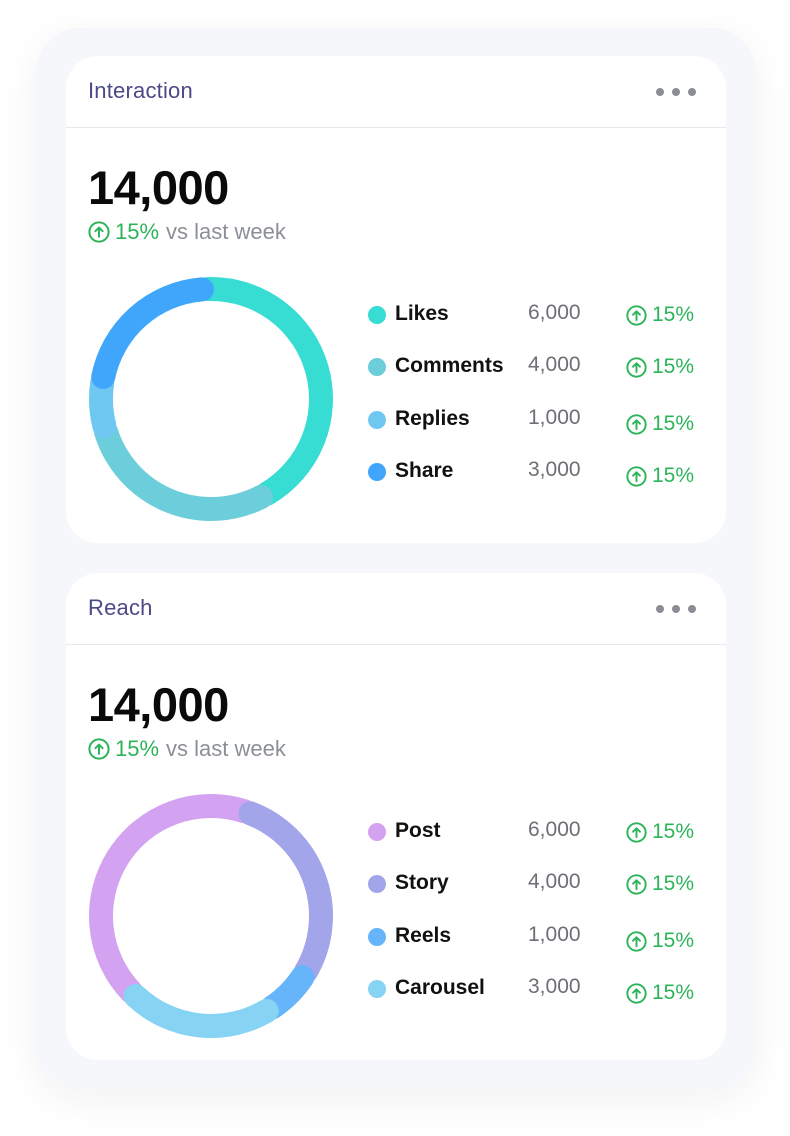  I want to click on legend-name: Comments, so click(449, 365).